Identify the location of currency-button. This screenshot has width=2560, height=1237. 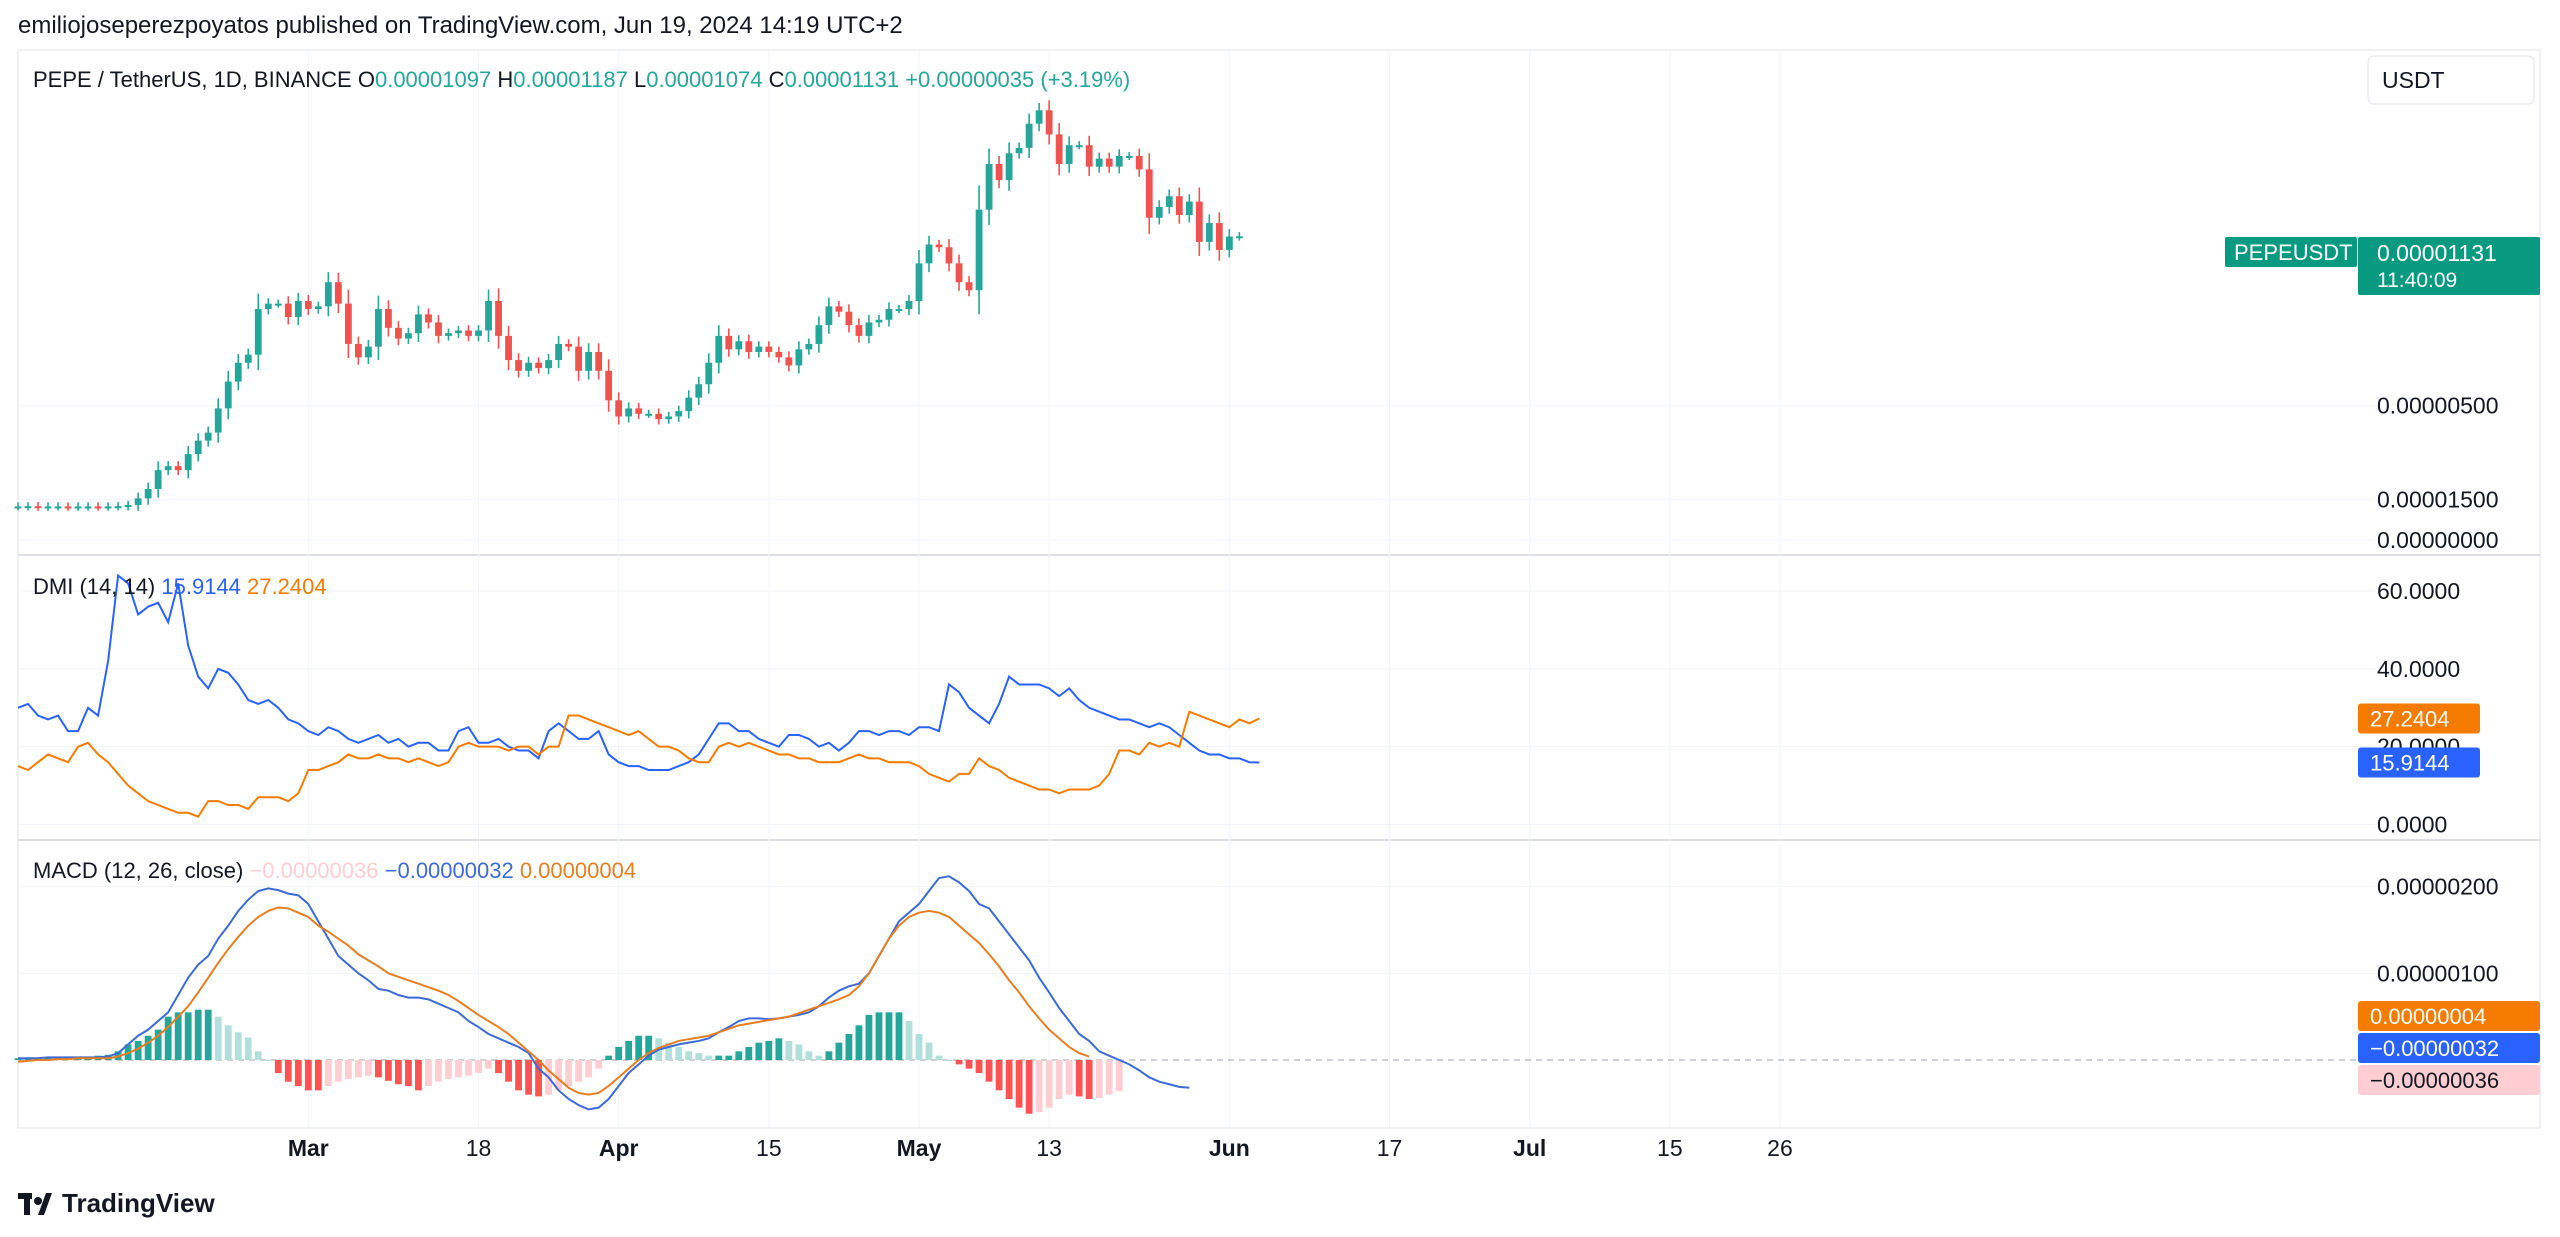
(2451, 80).